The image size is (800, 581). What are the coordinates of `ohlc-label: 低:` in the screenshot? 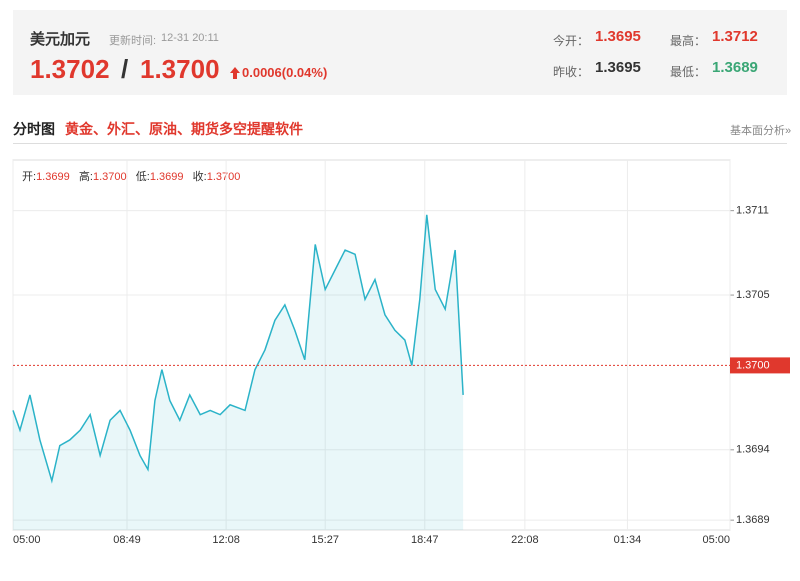 It's located at (142, 177).